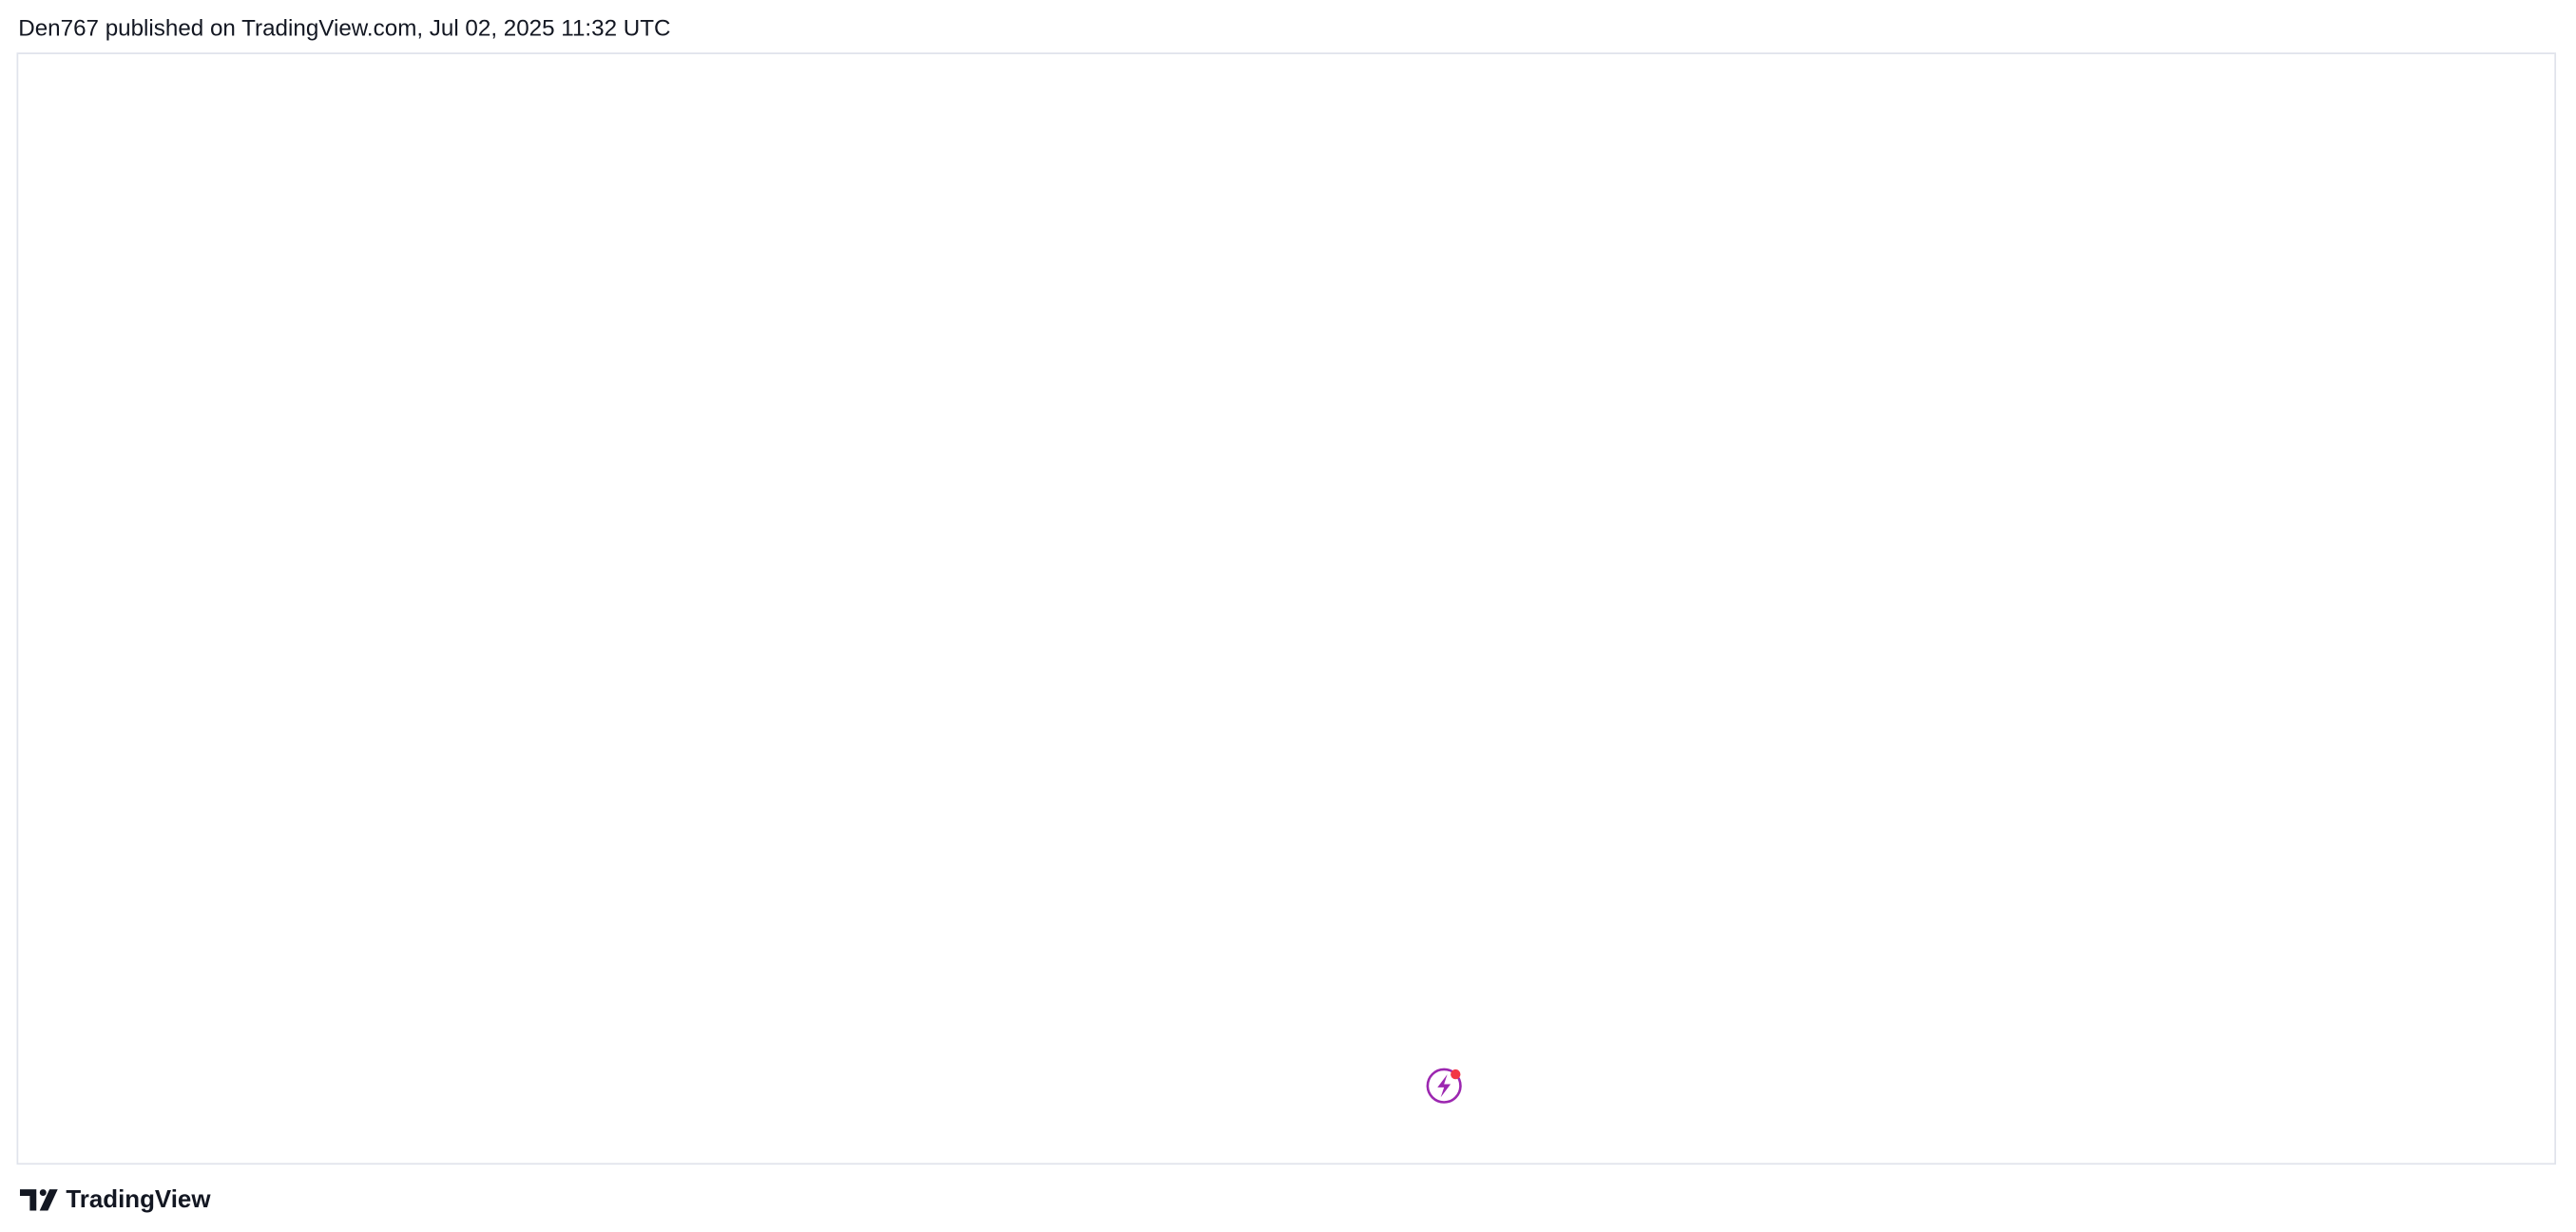 This screenshot has width=2576, height=1232. What do you see at coordinates (1444, 1086) in the screenshot?
I see `alert-icon` at bounding box center [1444, 1086].